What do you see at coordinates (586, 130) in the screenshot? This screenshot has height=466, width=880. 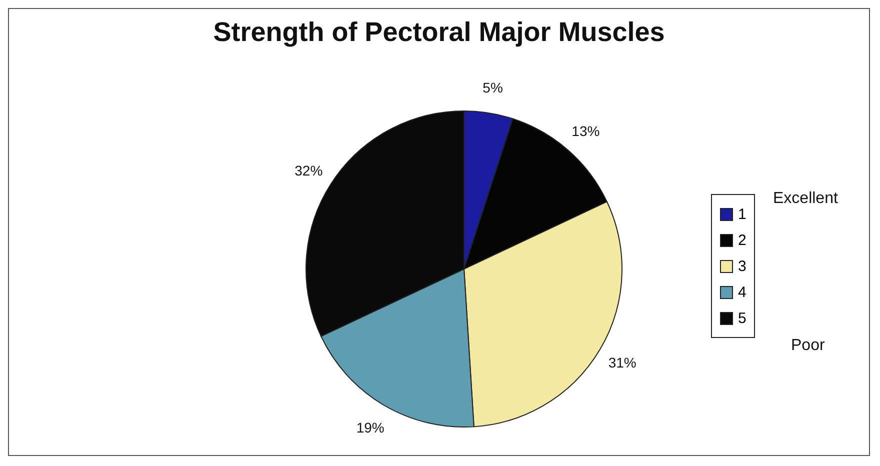 I see `data-label: 13%` at bounding box center [586, 130].